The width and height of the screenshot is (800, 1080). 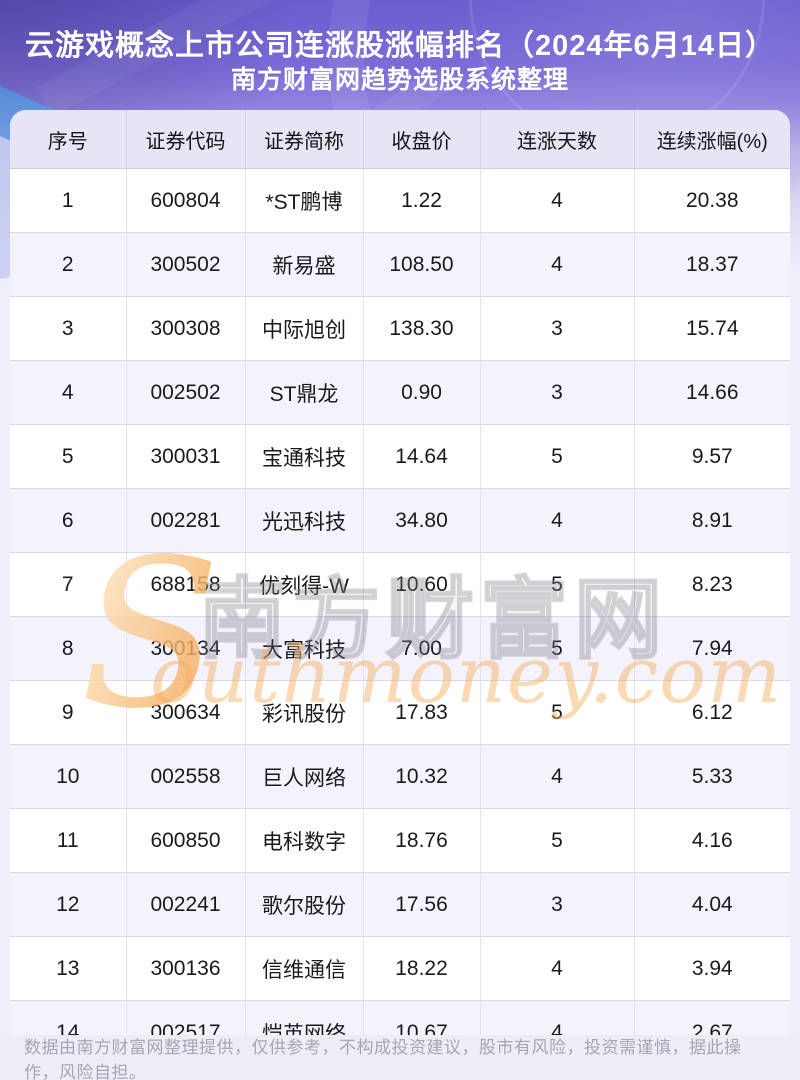 I want to click on table-cell: 34.80, so click(x=422, y=520).